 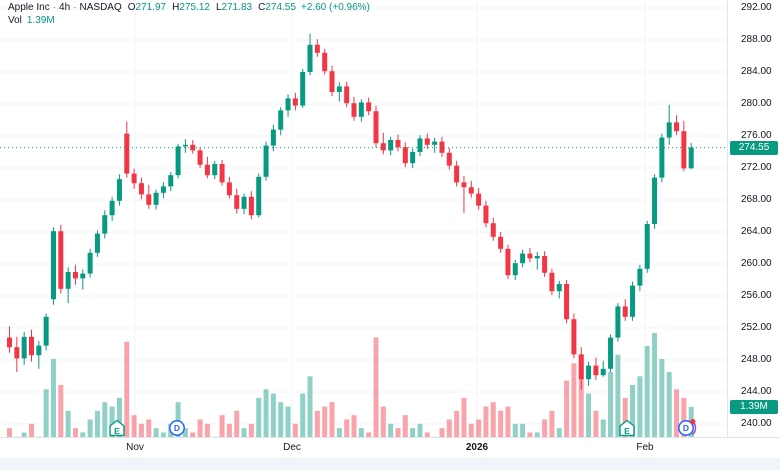 What do you see at coordinates (390, 447) in the screenshot?
I see `time-axis: Nov Dec 2026 Feb` at bounding box center [390, 447].